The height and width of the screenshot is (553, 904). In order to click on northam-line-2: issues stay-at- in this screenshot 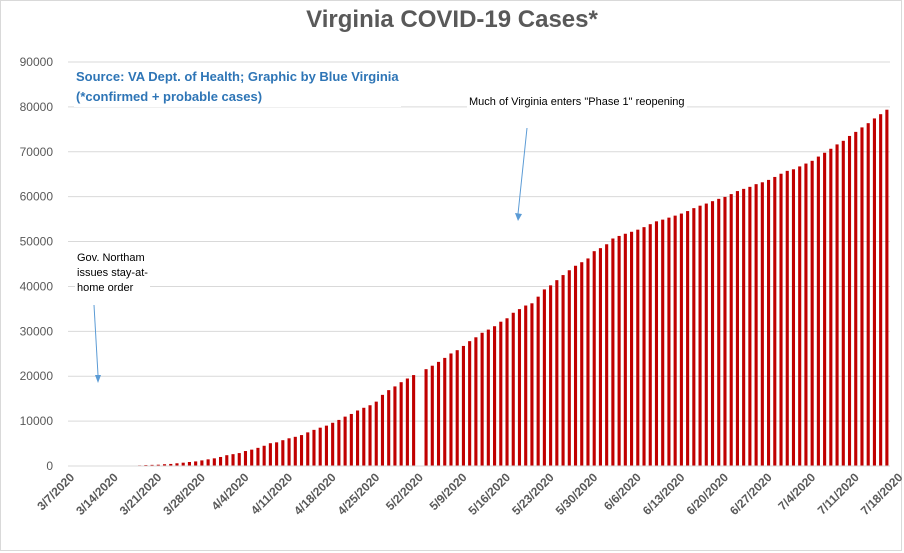, I will do `click(112, 273)`.